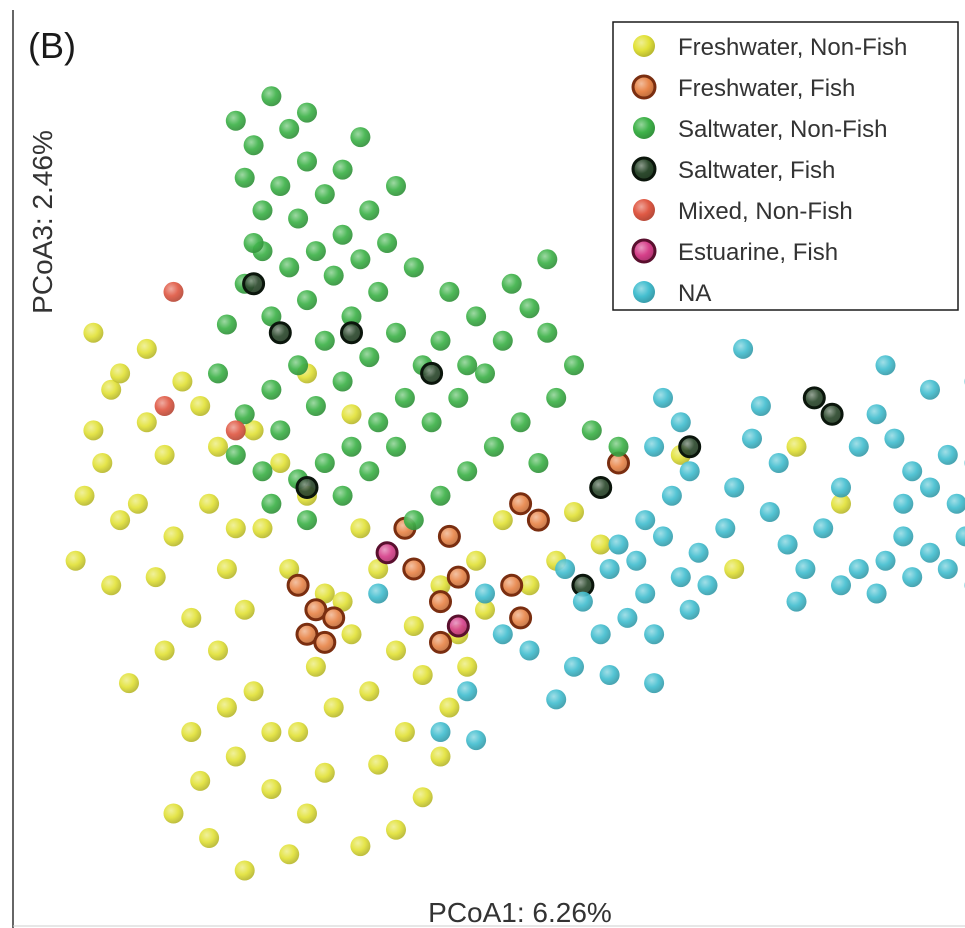  What do you see at coordinates (792, 47) in the screenshot?
I see `legend-label: Freshwater, Non-Fish` at bounding box center [792, 47].